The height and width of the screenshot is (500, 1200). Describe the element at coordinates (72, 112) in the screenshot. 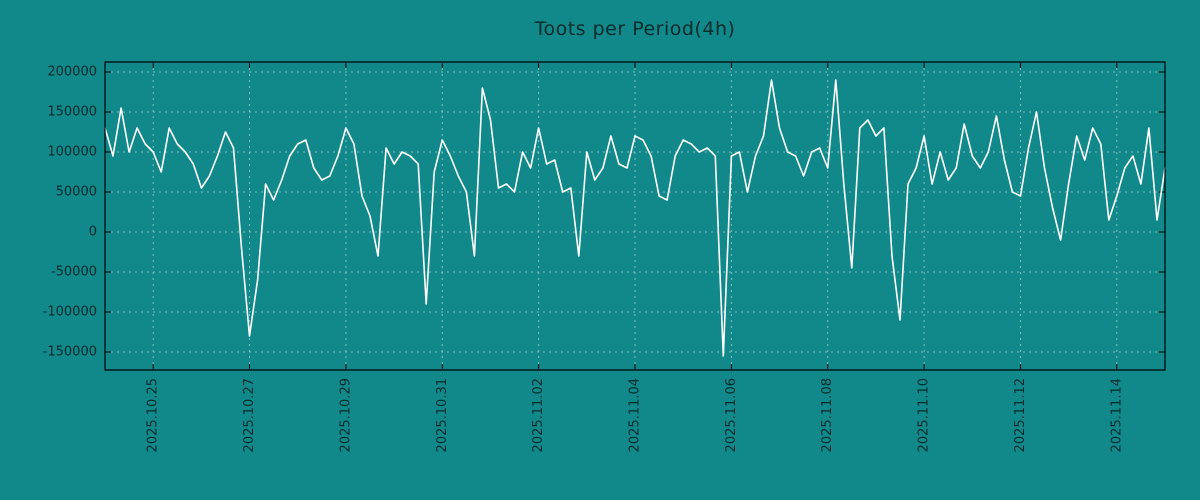

I see `y-tick-label: 150000` at that location.